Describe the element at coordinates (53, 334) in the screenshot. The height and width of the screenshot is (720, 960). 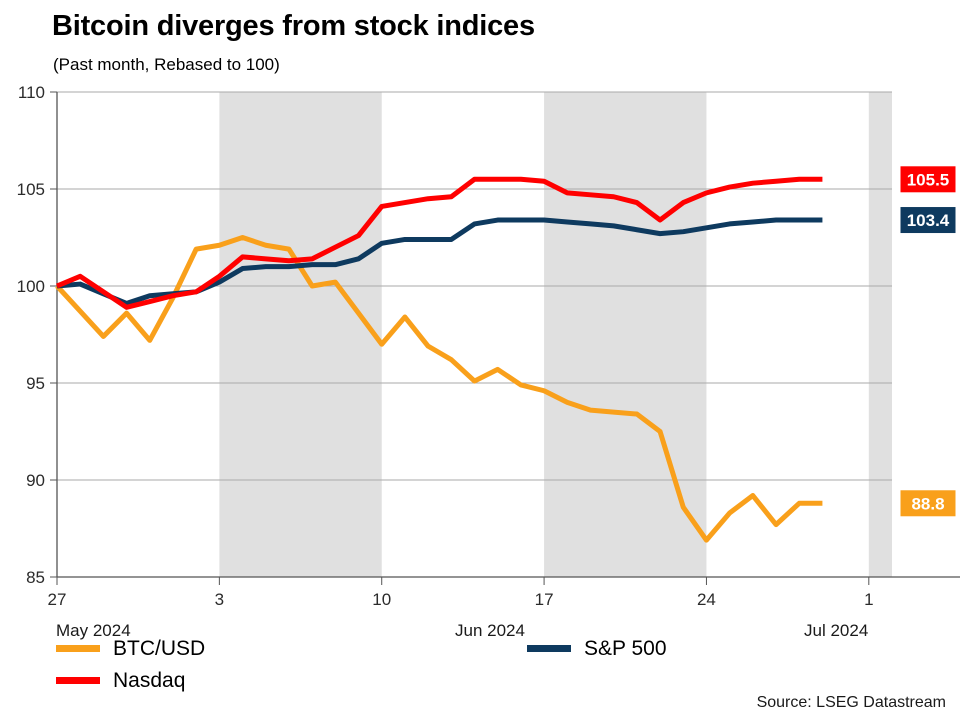
I see `y-axis-ticks` at that location.